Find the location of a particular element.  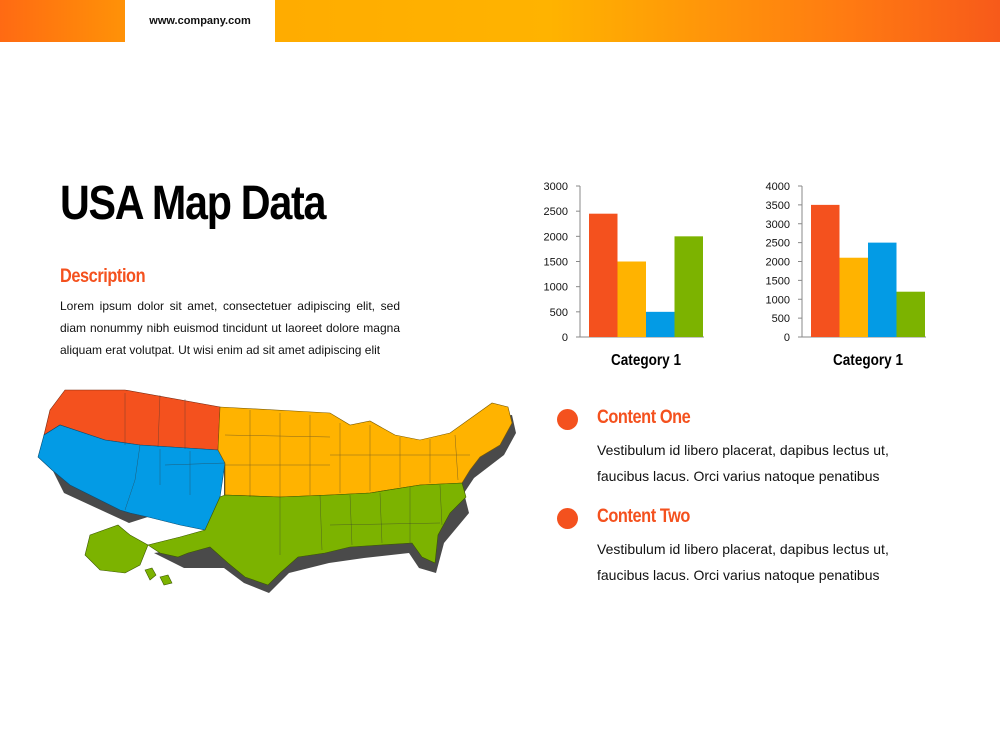

website-url: www.company.com is located at coordinates (200, 21).